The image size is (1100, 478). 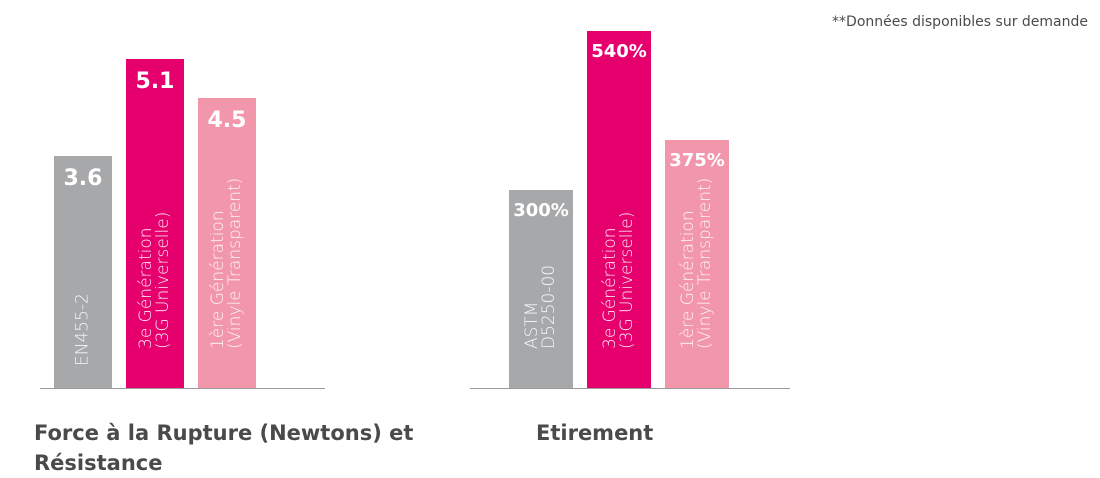 I want to click on availability-note: **Données disponibles sur demande, so click(x=960, y=22).